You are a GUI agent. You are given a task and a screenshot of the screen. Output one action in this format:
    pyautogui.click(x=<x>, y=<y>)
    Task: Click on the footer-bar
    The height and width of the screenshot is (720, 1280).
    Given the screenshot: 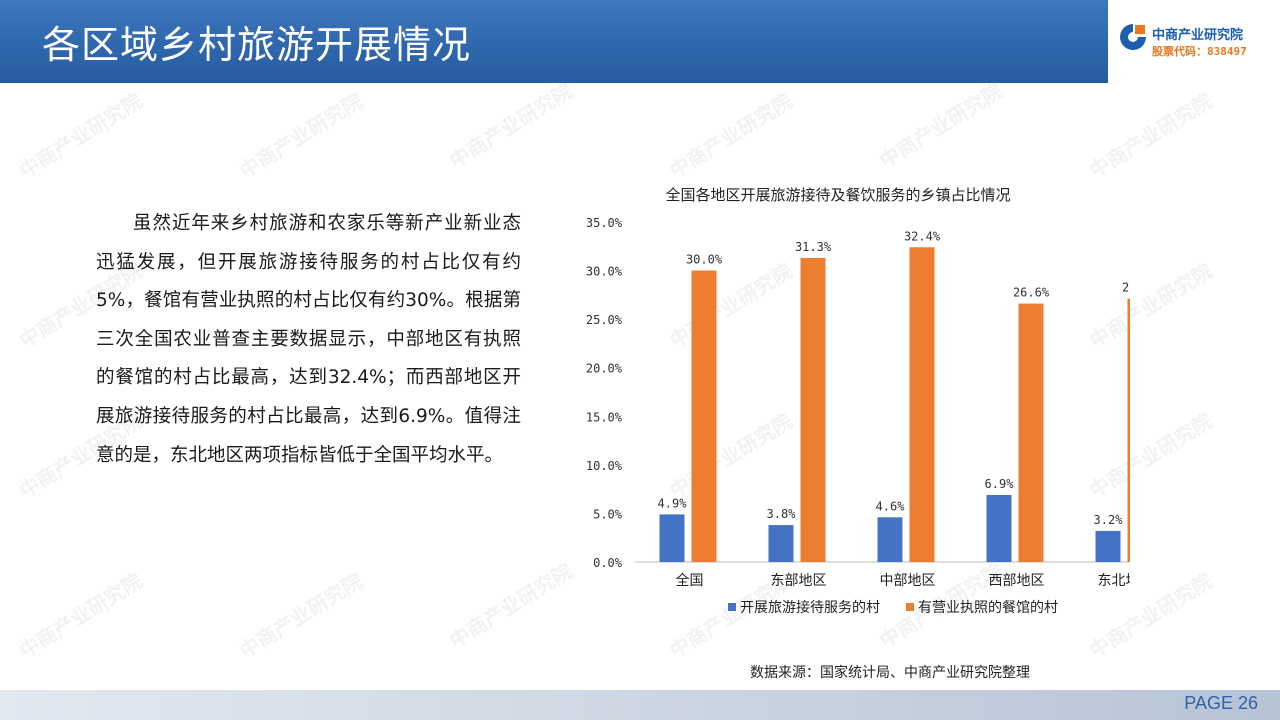 What is the action you would take?
    pyautogui.click(x=640, y=705)
    